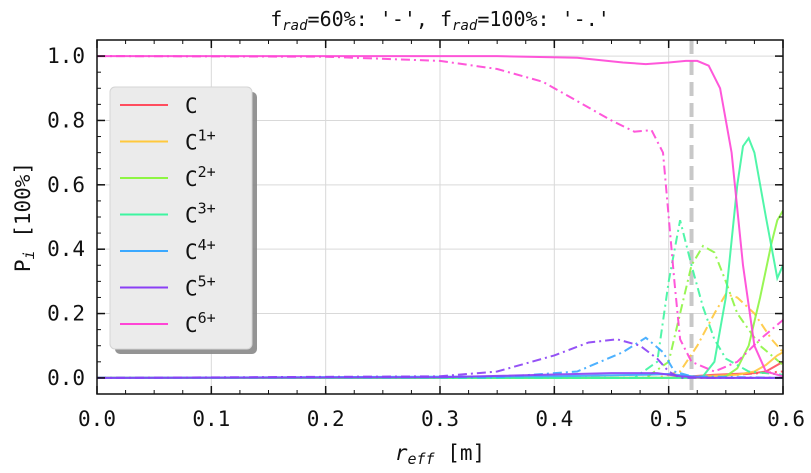 The height and width of the screenshot is (473, 811). What do you see at coordinates (669, 419) in the screenshot?
I see `x-tick-label-5: 0.5` at bounding box center [669, 419].